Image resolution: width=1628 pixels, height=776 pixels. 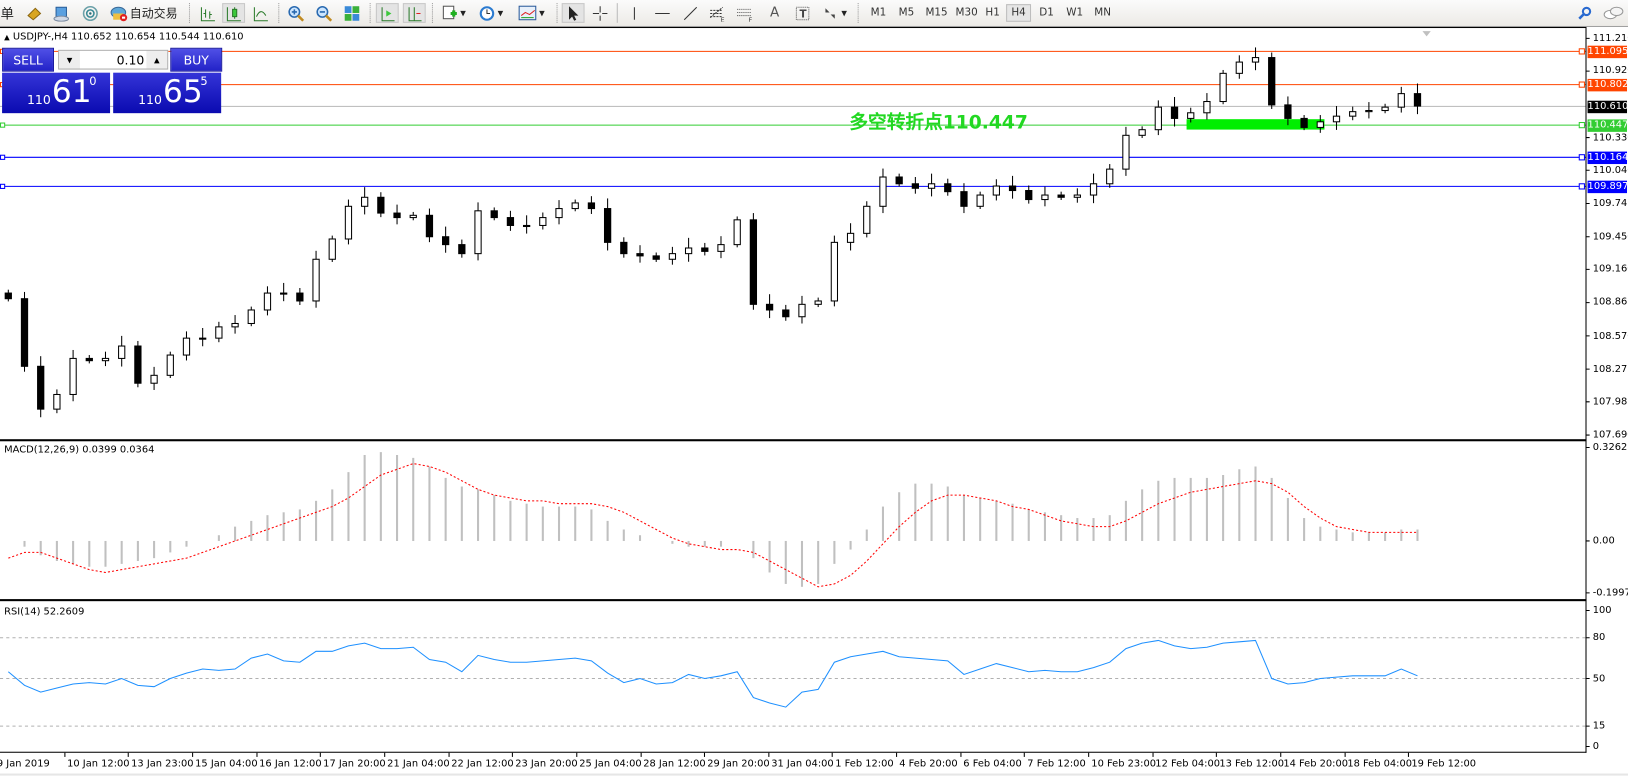 I want to click on zoom-in-icon, so click(x=295, y=13).